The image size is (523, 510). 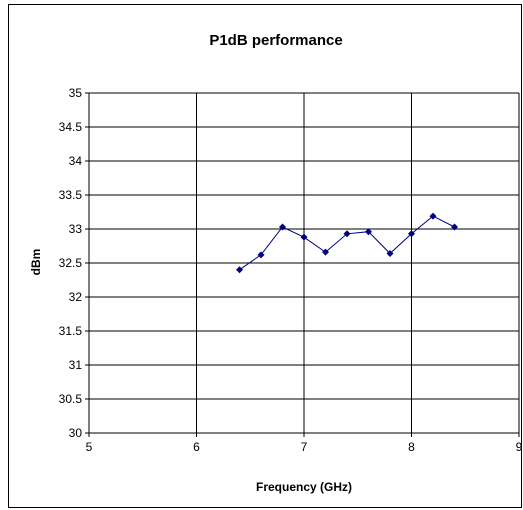 I want to click on x-tick-label: 9, so click(x=519, y=447).